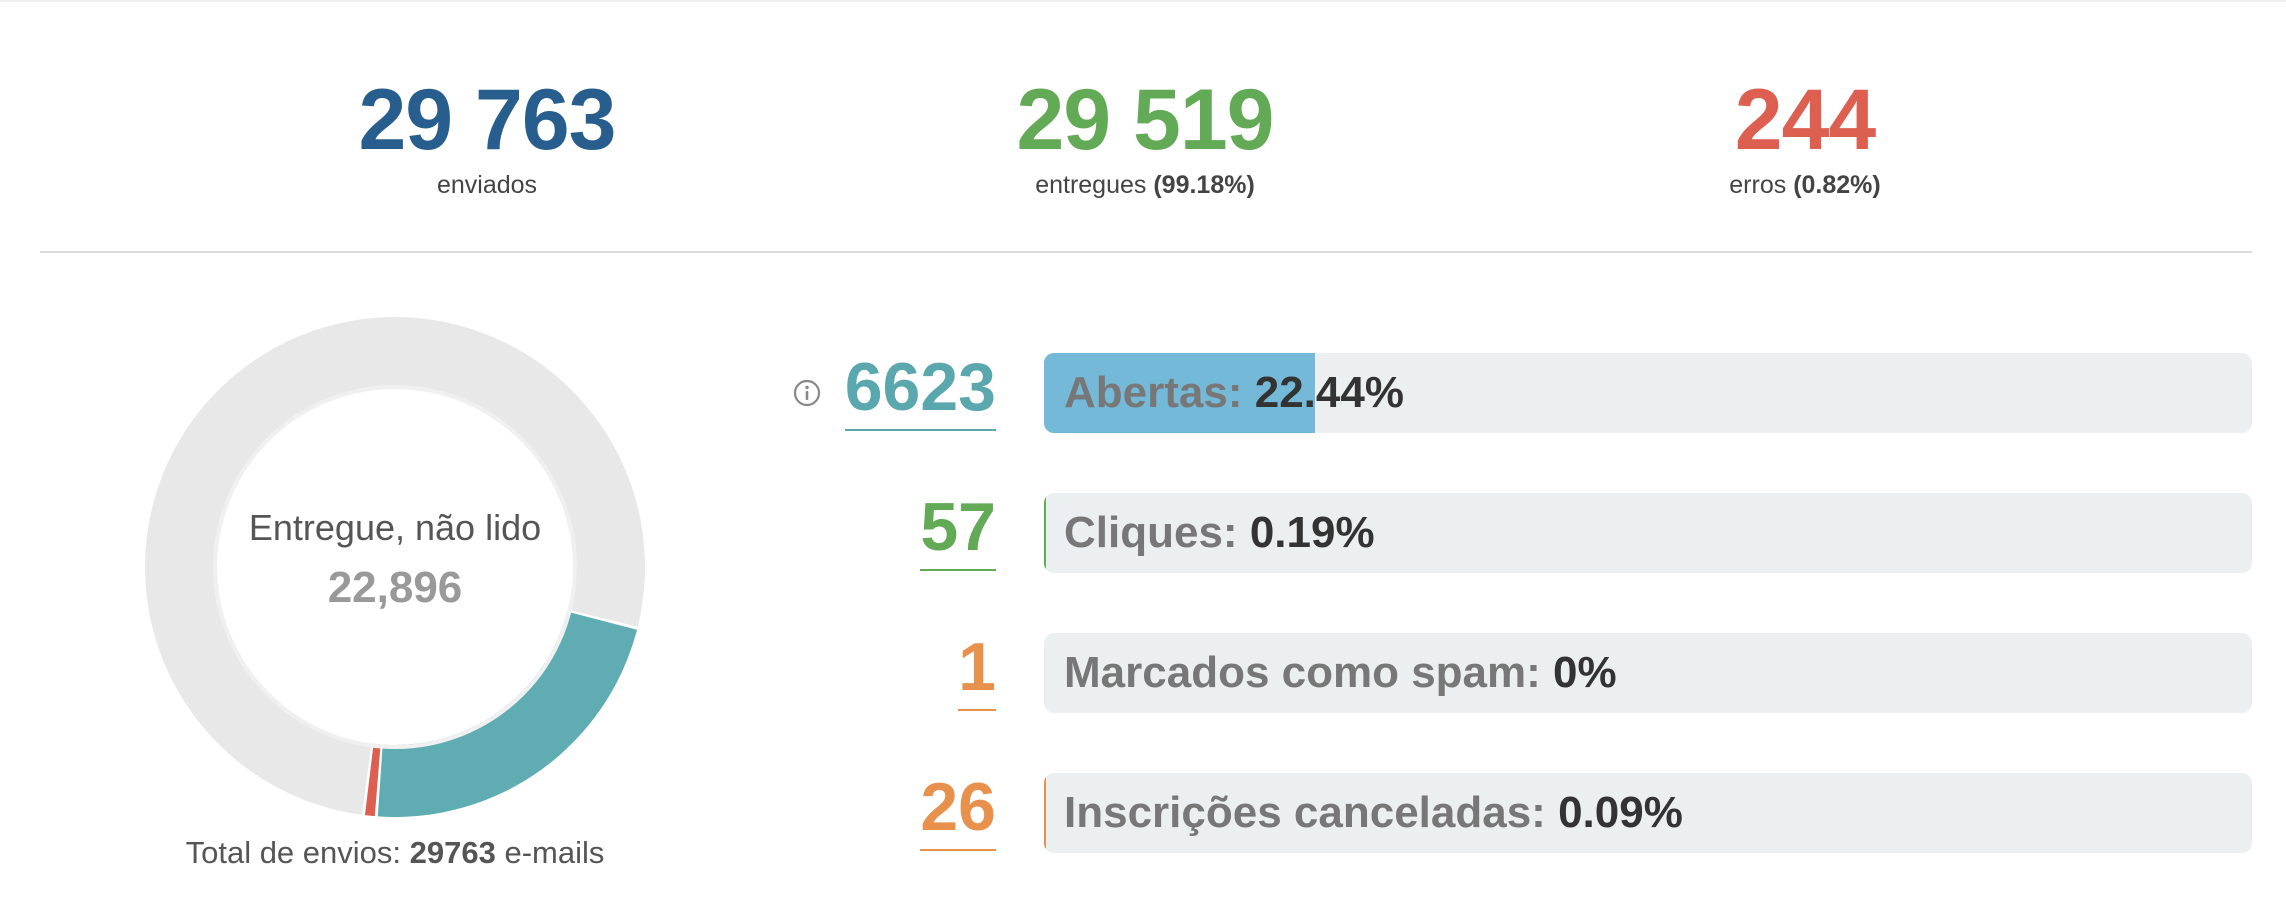  I want to click on stat-errors: 244 erros (0.82%), so click(1805, 135).